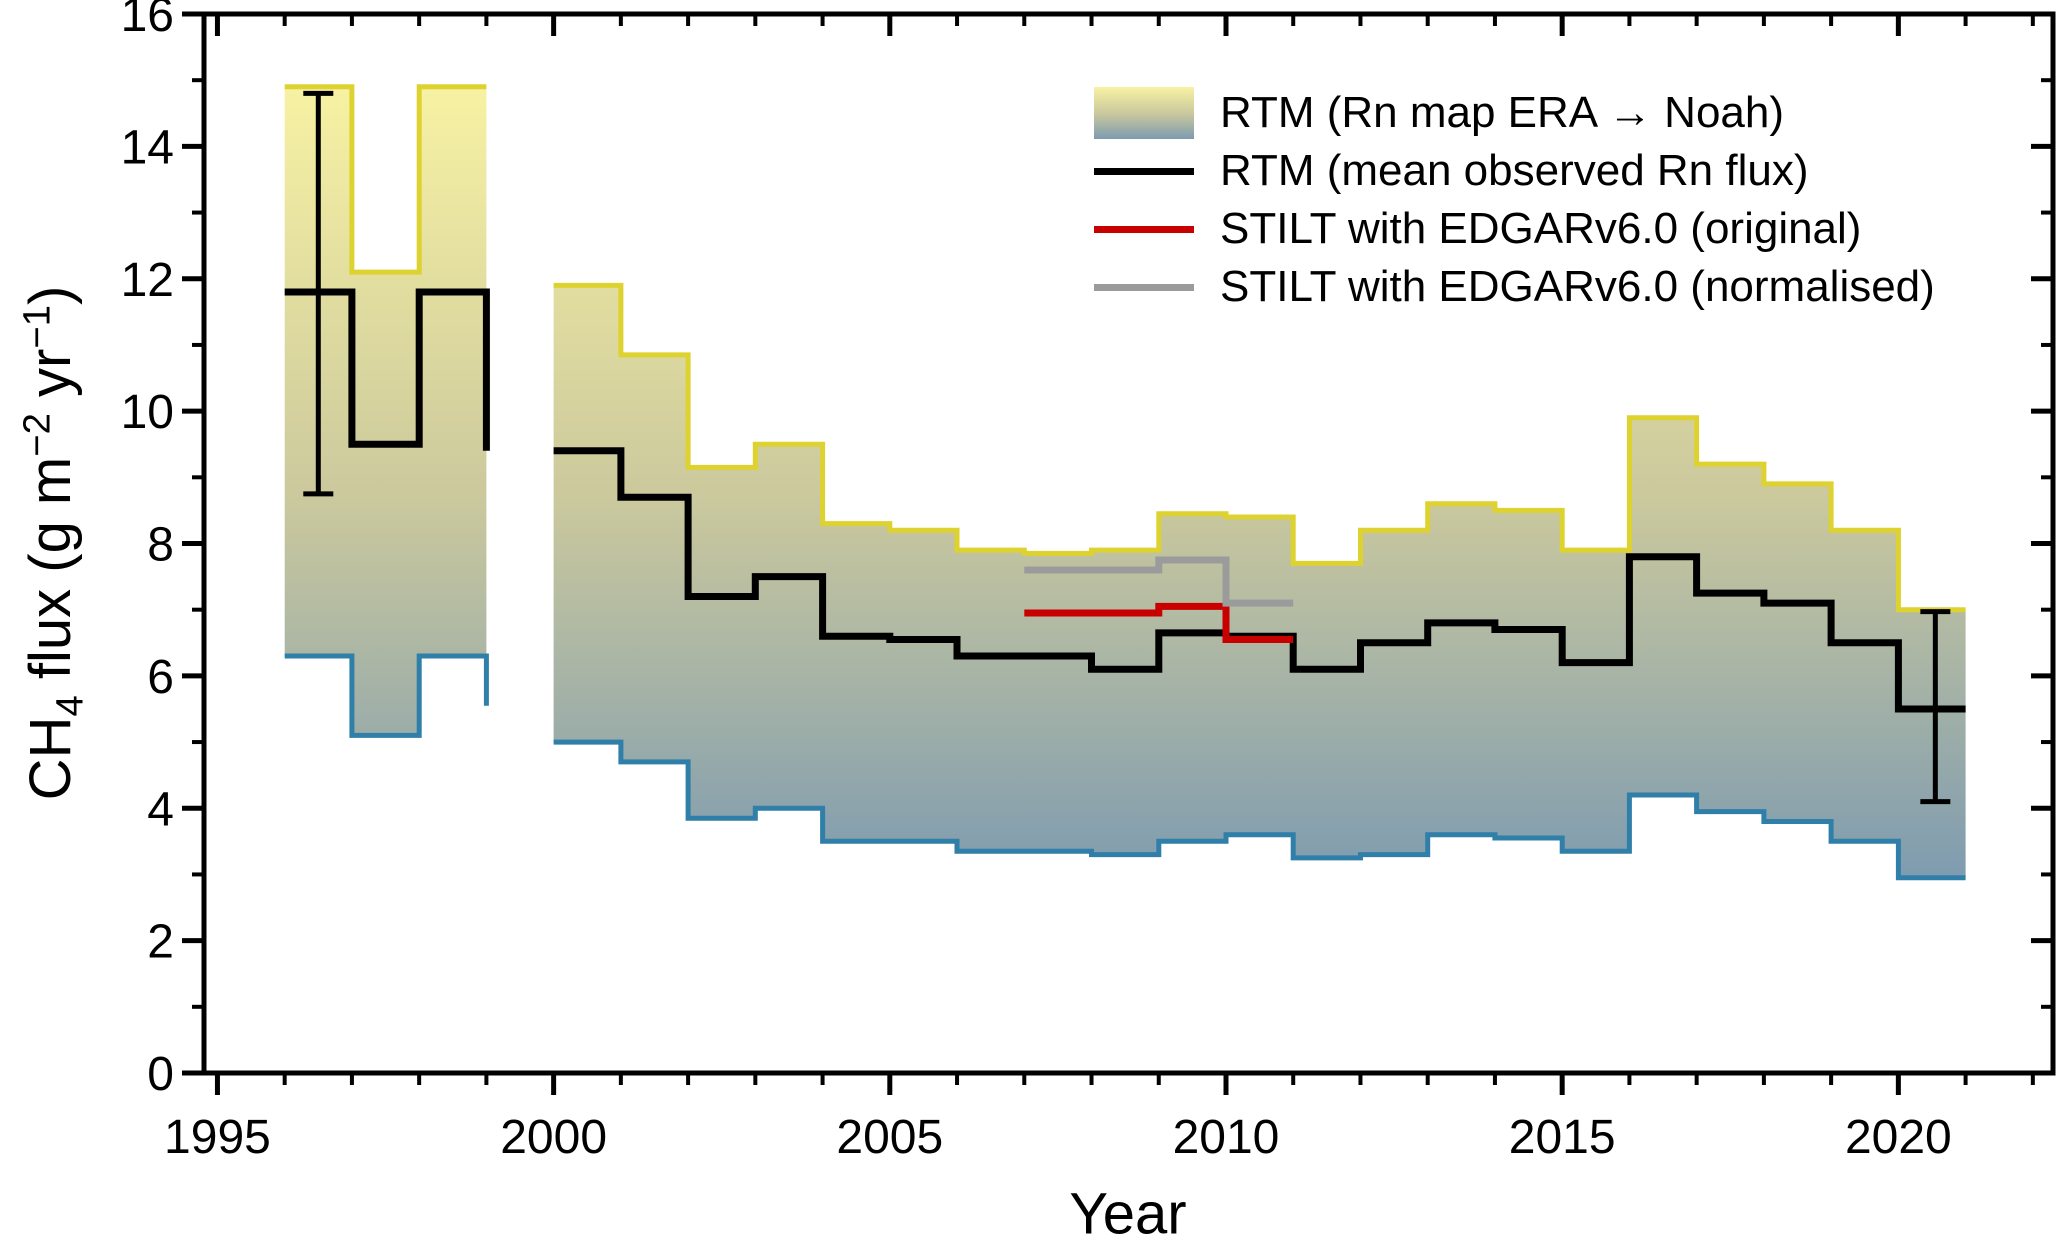  What do you see at coordinates (37, 435) in the screenshot?
I see `y-title-superscript: −2` at bounding box center [37, 435].